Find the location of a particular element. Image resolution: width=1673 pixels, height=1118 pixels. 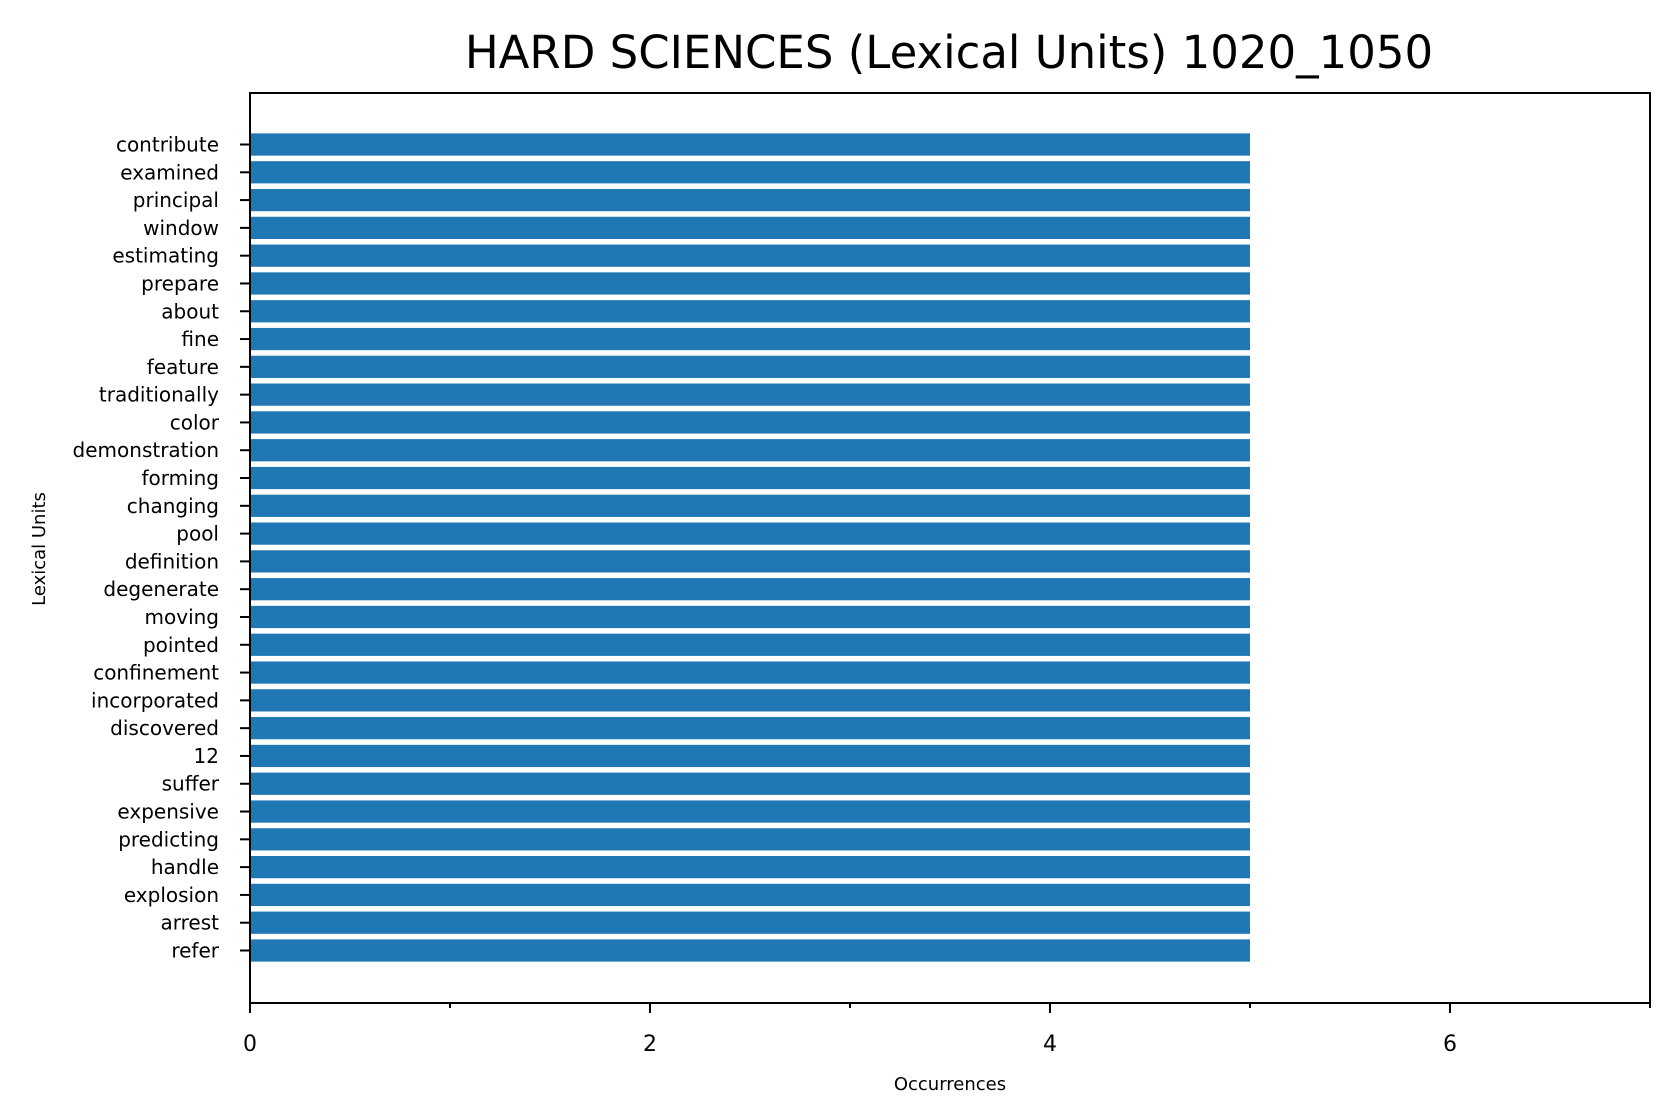

bar-pool is located at coordinates (750, 533).